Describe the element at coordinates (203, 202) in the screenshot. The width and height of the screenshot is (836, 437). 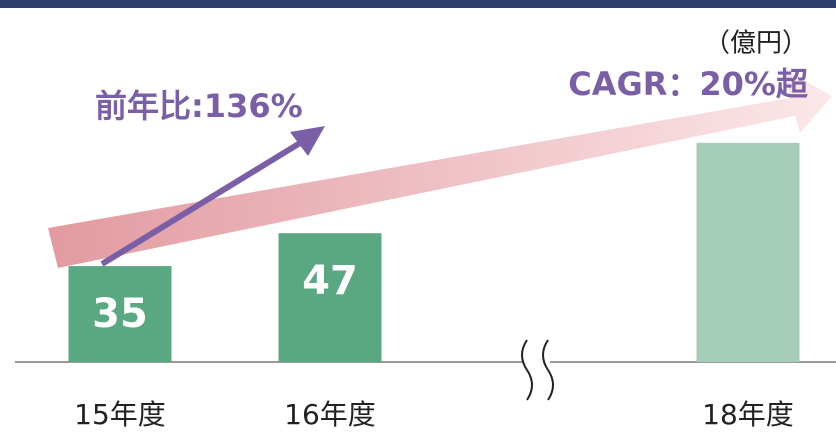
I see `yoy-arrow` at that location.